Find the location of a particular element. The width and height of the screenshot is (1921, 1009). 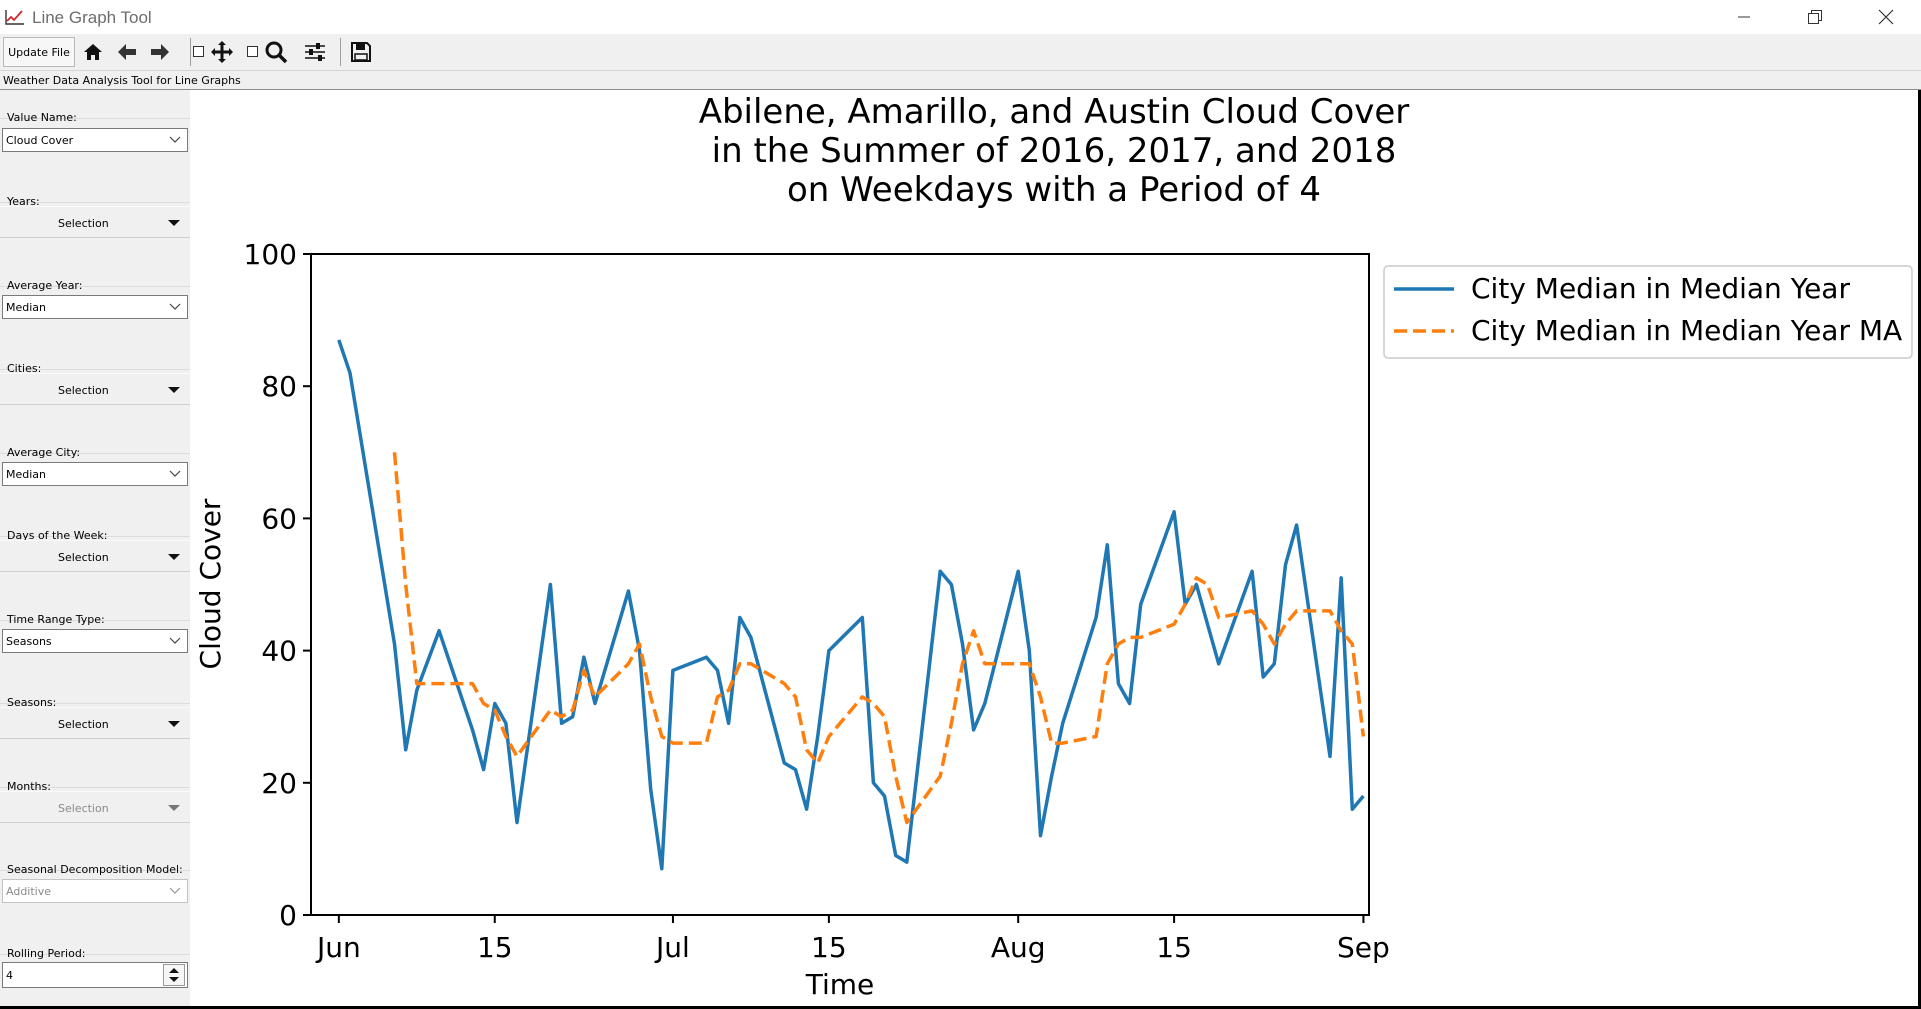

y-tick-label: 0 is located at coordinates (288, 915).